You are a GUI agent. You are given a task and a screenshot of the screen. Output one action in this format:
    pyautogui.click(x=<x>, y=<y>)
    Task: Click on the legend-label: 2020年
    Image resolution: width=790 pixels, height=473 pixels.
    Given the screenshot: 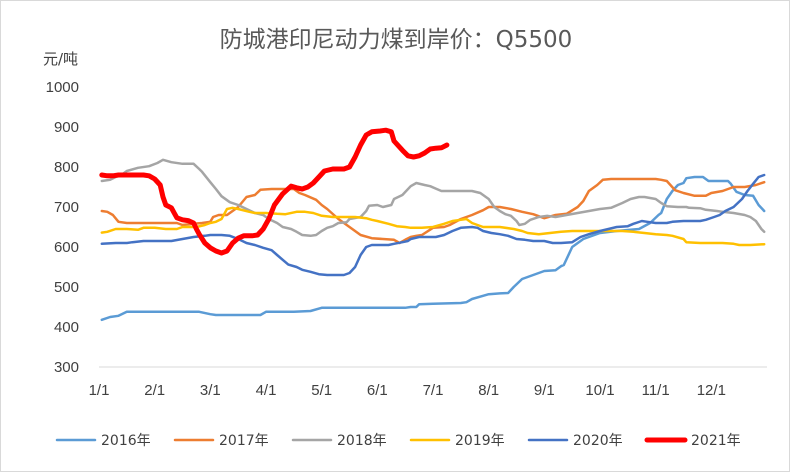 What is the action you would take?
    pyautogui.click(x=598, y=441)
    